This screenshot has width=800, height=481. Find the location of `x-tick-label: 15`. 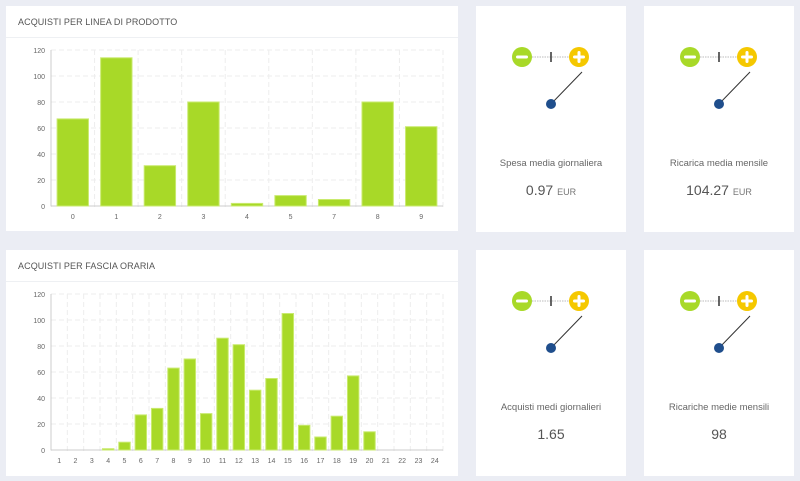

x-tick-label: 15 is located at coordinates (288, 461).